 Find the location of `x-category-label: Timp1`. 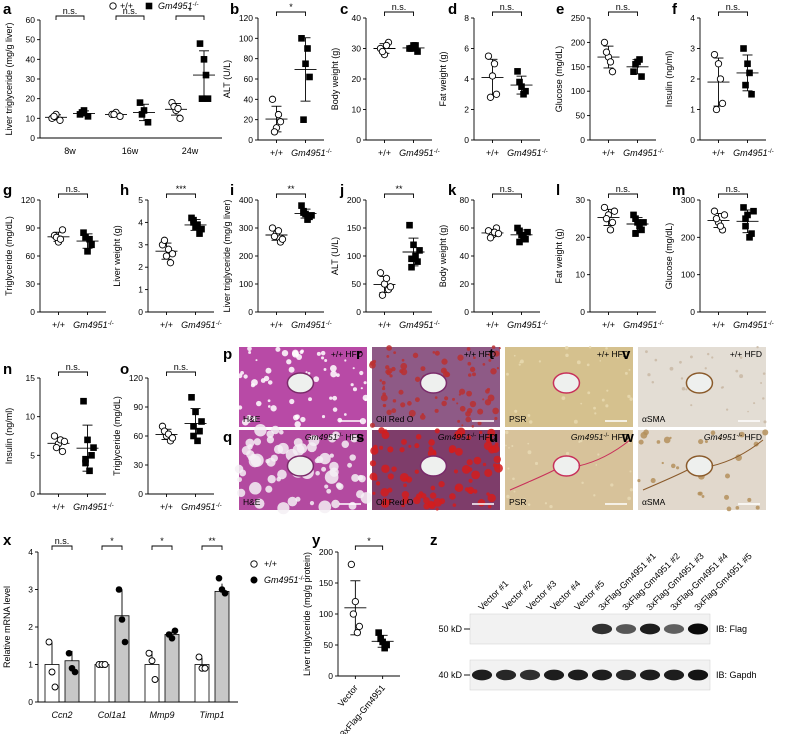

x-category-label: Timp1 is located at coordinates (212, 715).